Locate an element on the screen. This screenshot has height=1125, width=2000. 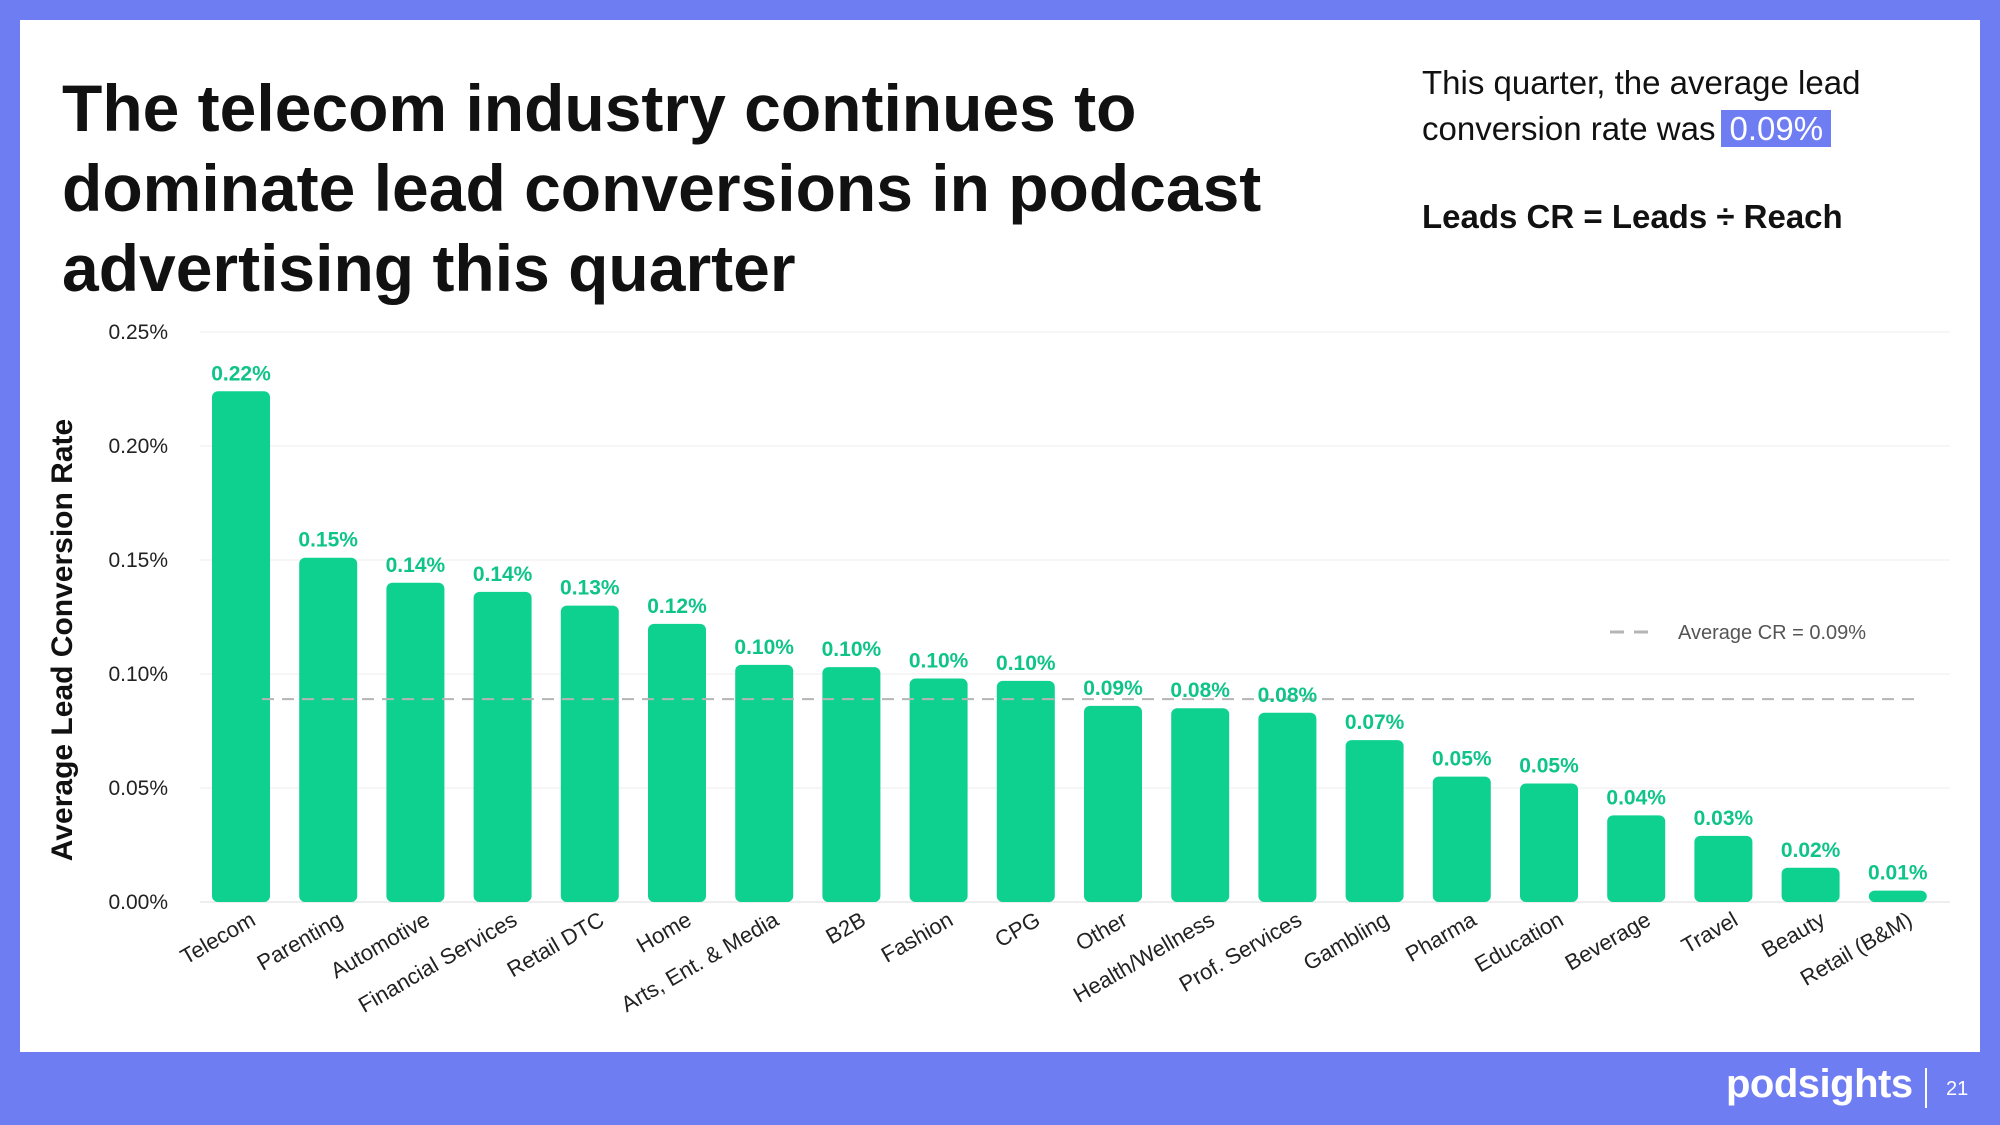
y-tick-label: 0.15% is located at coordinates (138, 560).